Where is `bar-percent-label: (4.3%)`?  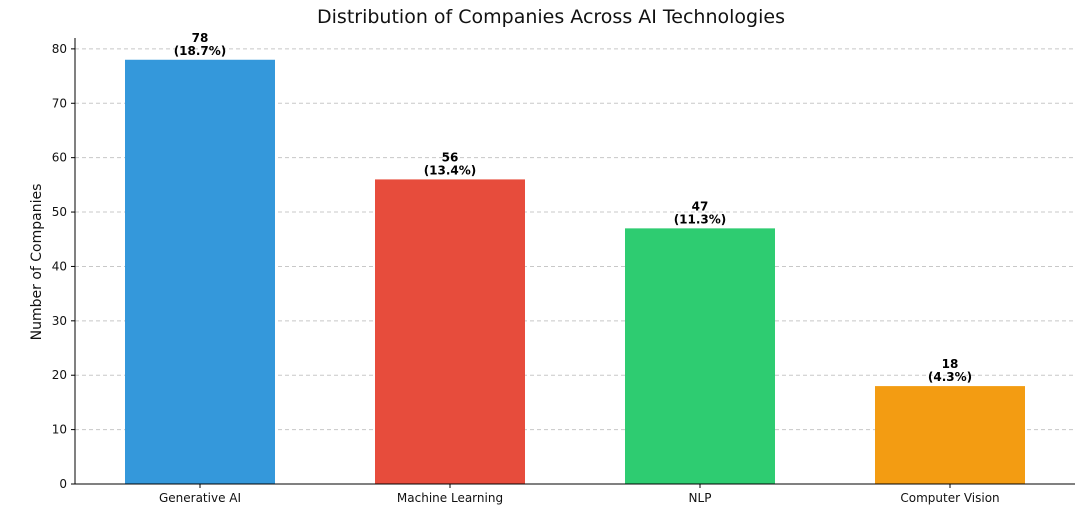
bar-percent-label: (4.3%) is located at coordinates (950, 377).